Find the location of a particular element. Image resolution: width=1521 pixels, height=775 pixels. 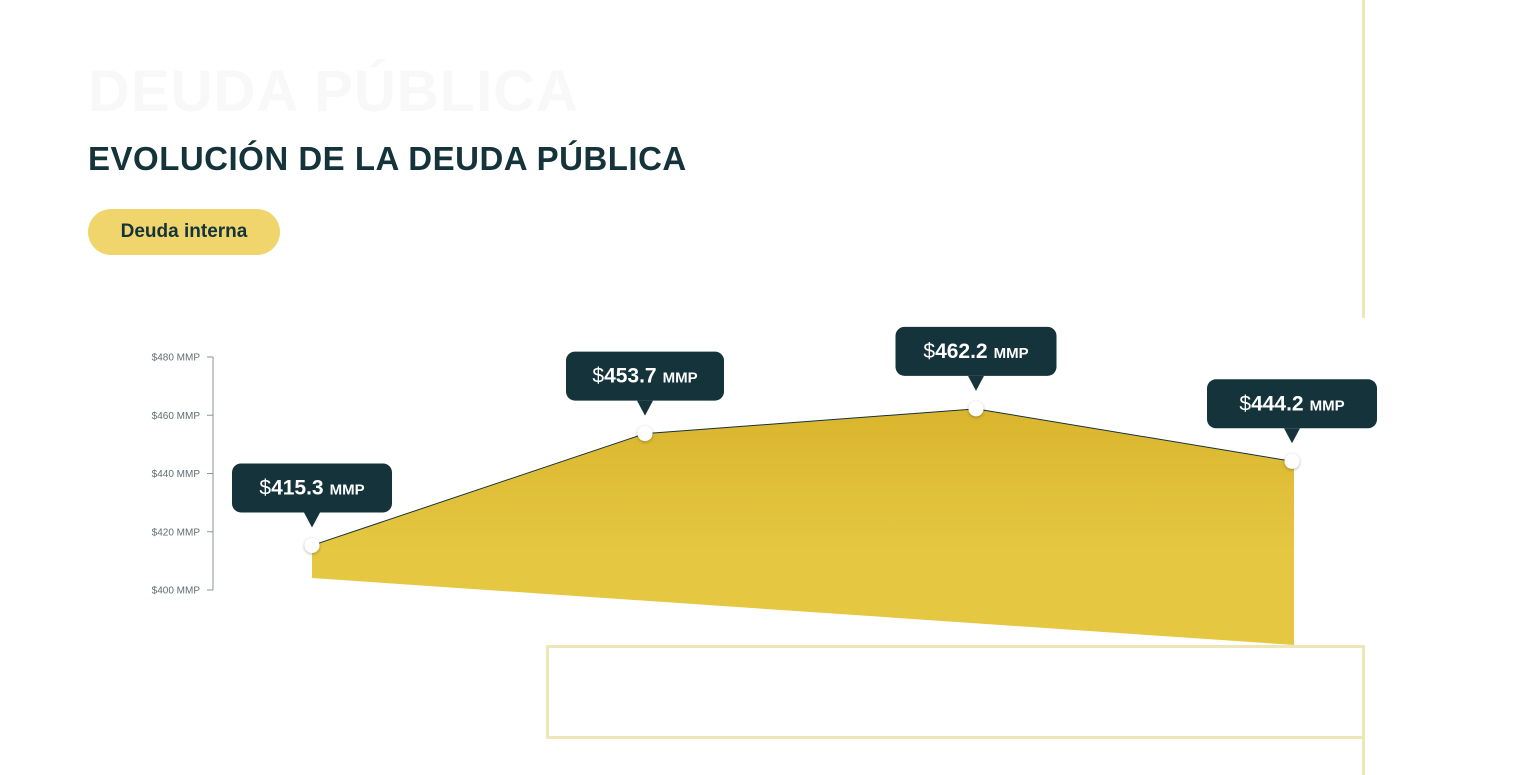

value-bubble: $453.7 MMP is located at coordinates (645, 383).